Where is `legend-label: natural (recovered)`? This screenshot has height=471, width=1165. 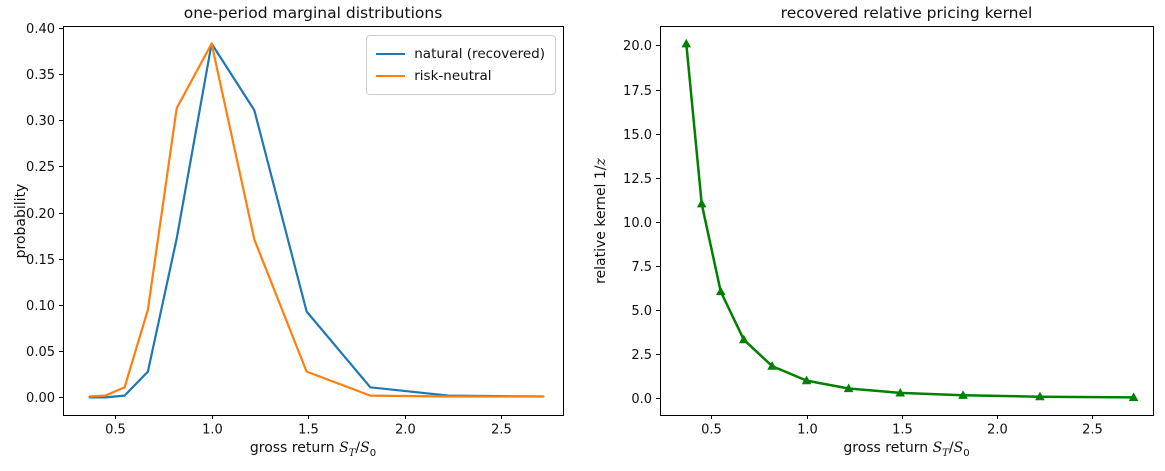
legend-label: natural (recovered) is located at coordinates (479, 54).